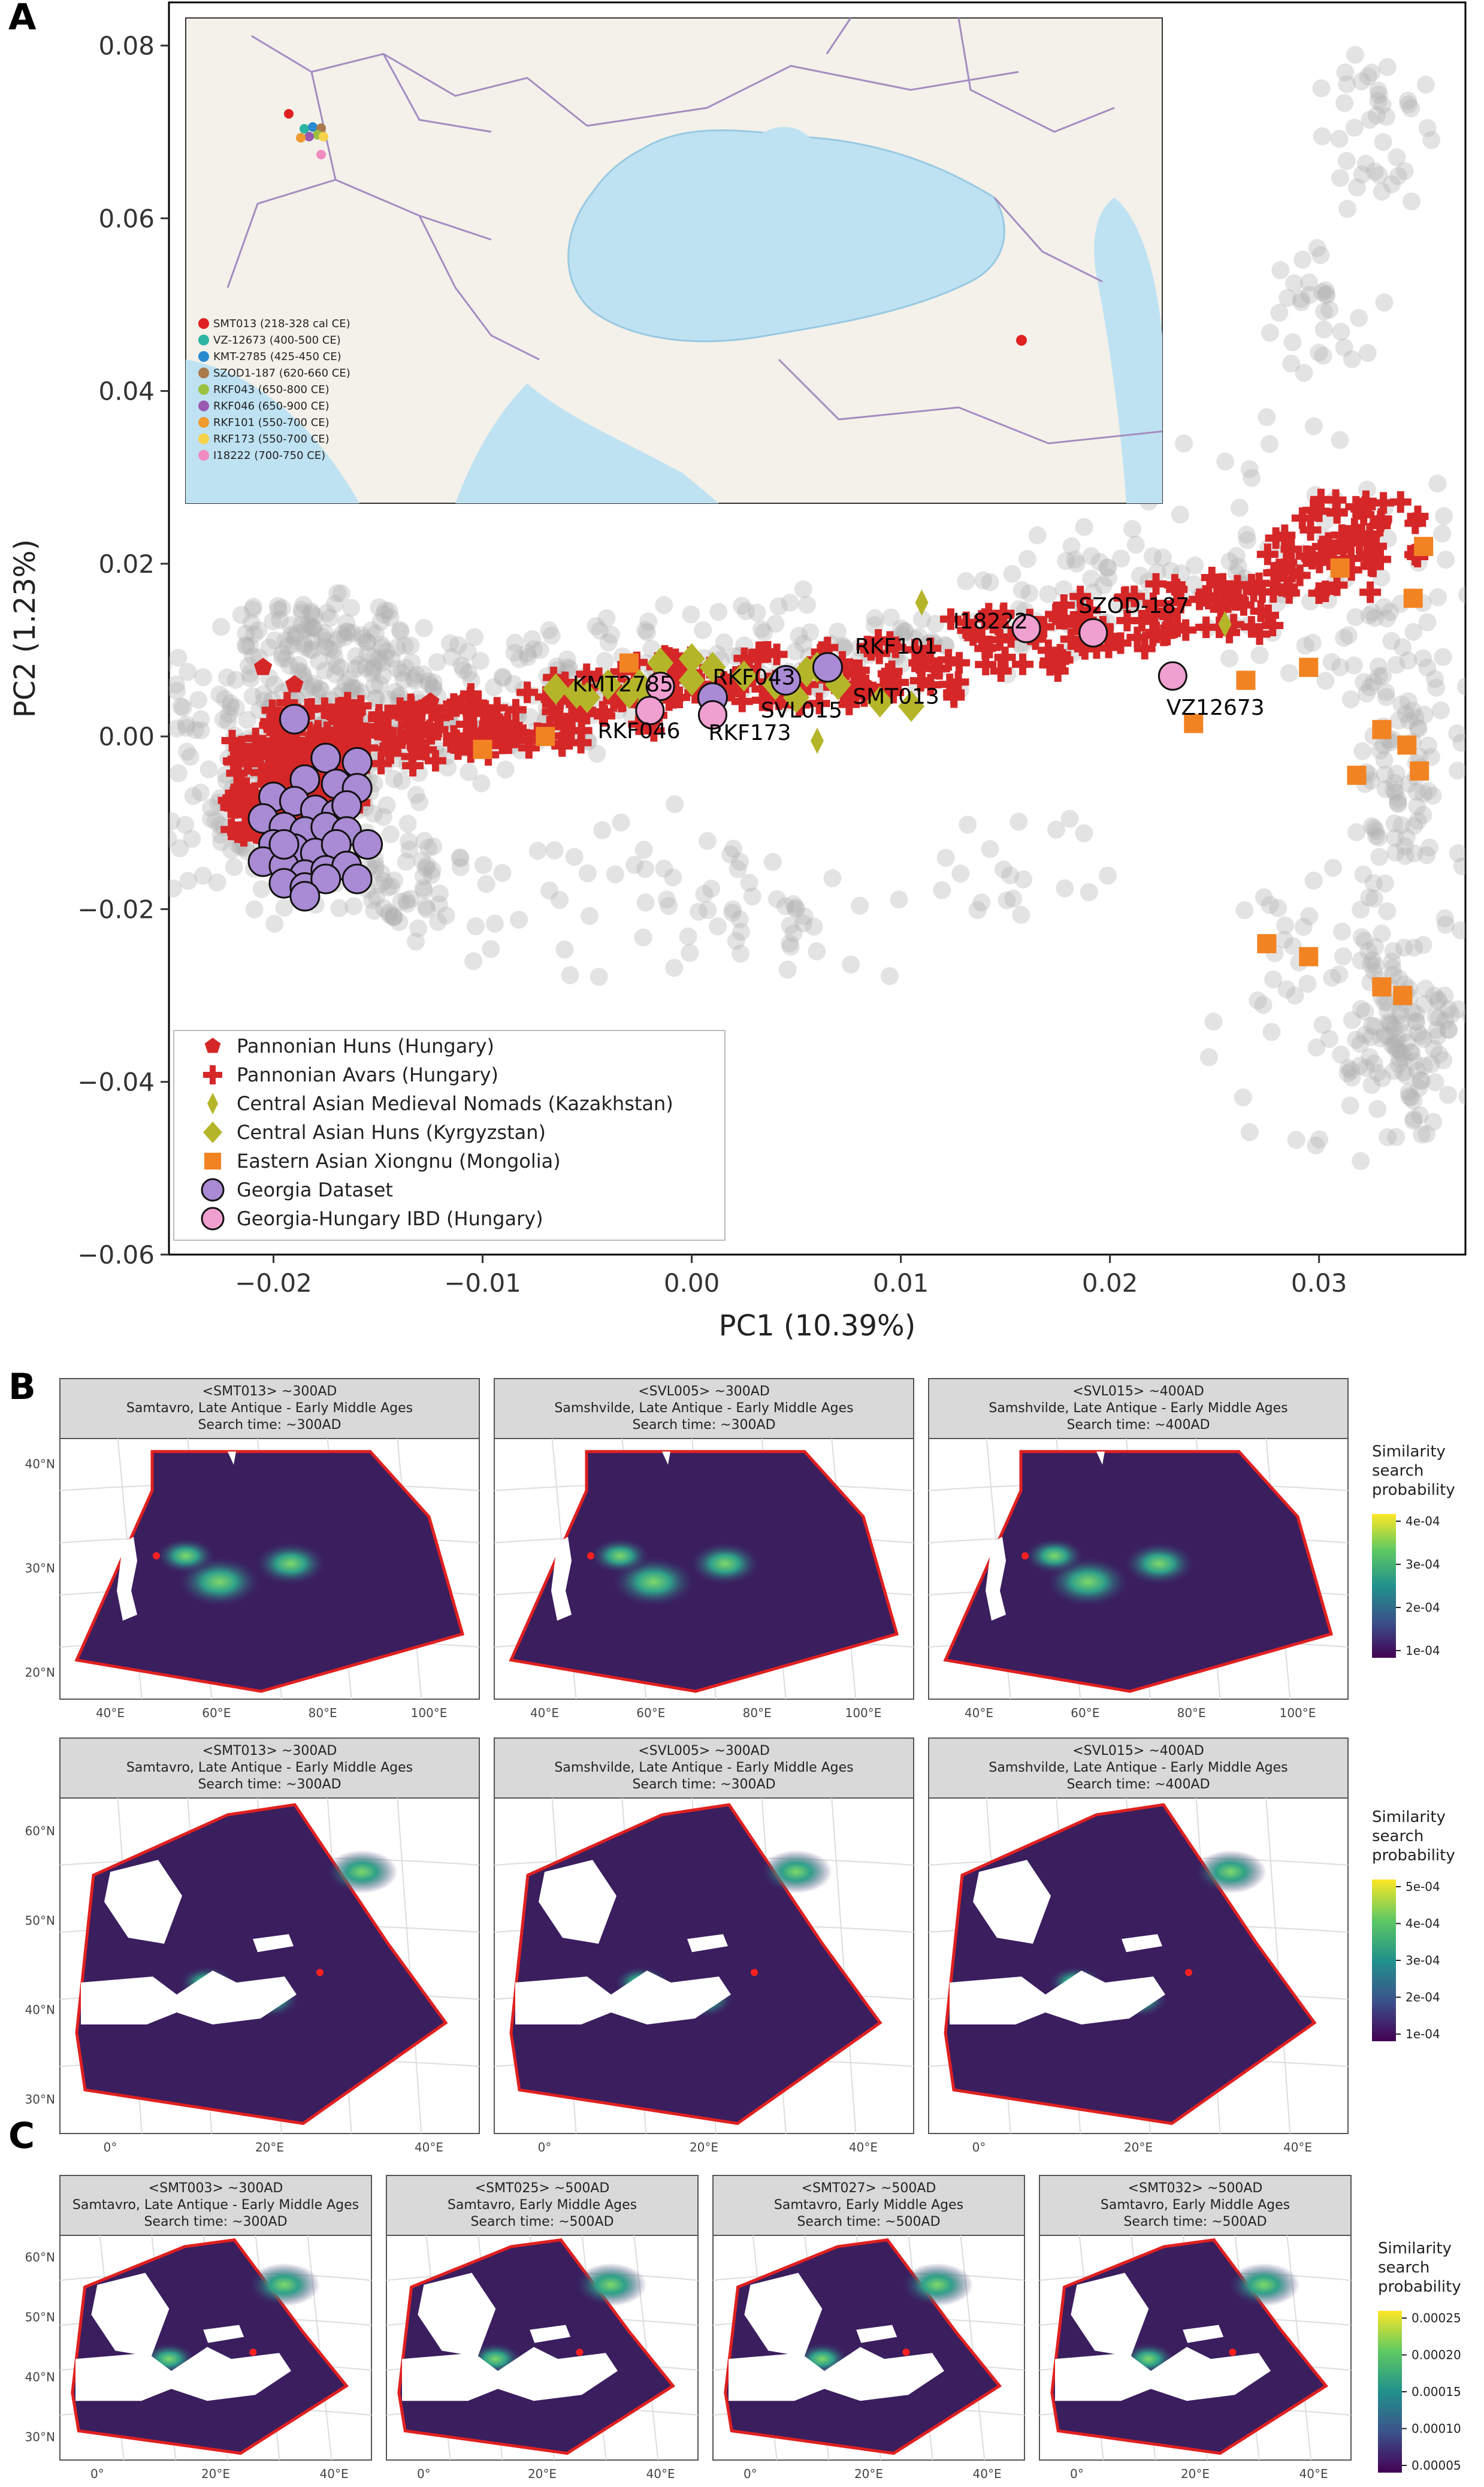 This screenshot has height=2487, width=1484. Describe the element at coordinates (911, 706) in the screenshot. I see `kyrgyz-hun-diamond-point` at that location.